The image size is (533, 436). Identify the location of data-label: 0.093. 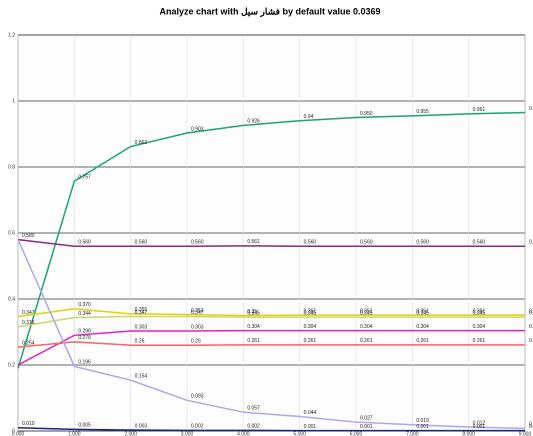
(197, 397).